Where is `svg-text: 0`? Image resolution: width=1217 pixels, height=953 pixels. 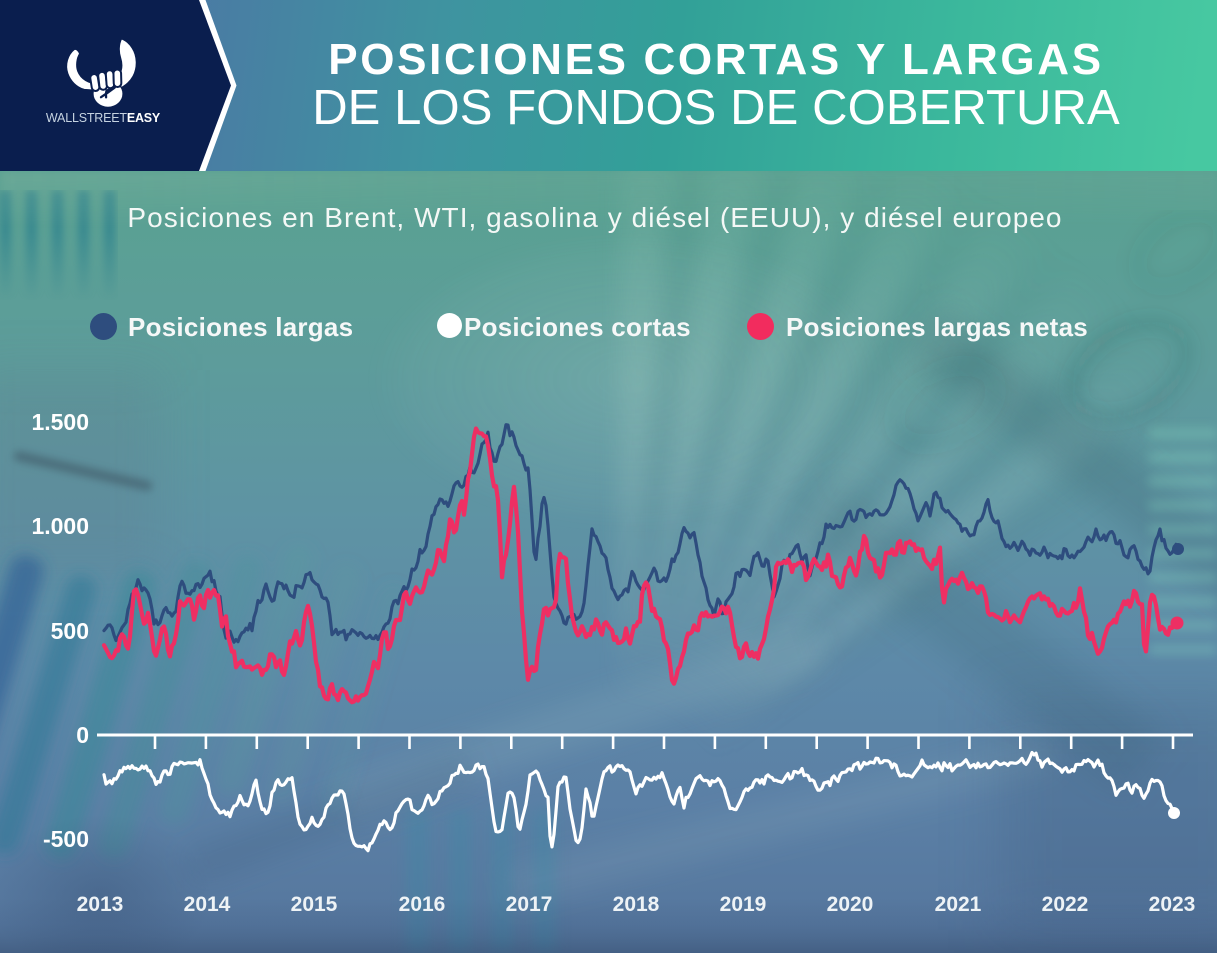
svg-text: 0 is located at coordinates (82, 735).